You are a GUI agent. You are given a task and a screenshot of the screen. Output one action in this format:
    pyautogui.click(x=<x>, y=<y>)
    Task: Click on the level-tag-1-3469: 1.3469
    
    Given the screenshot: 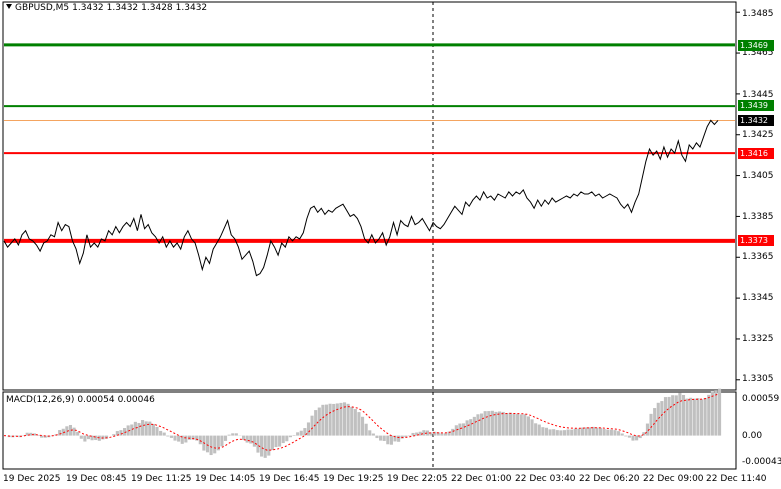 What is the action you would take?
    pyautogui.click(x=756, y=45)
    